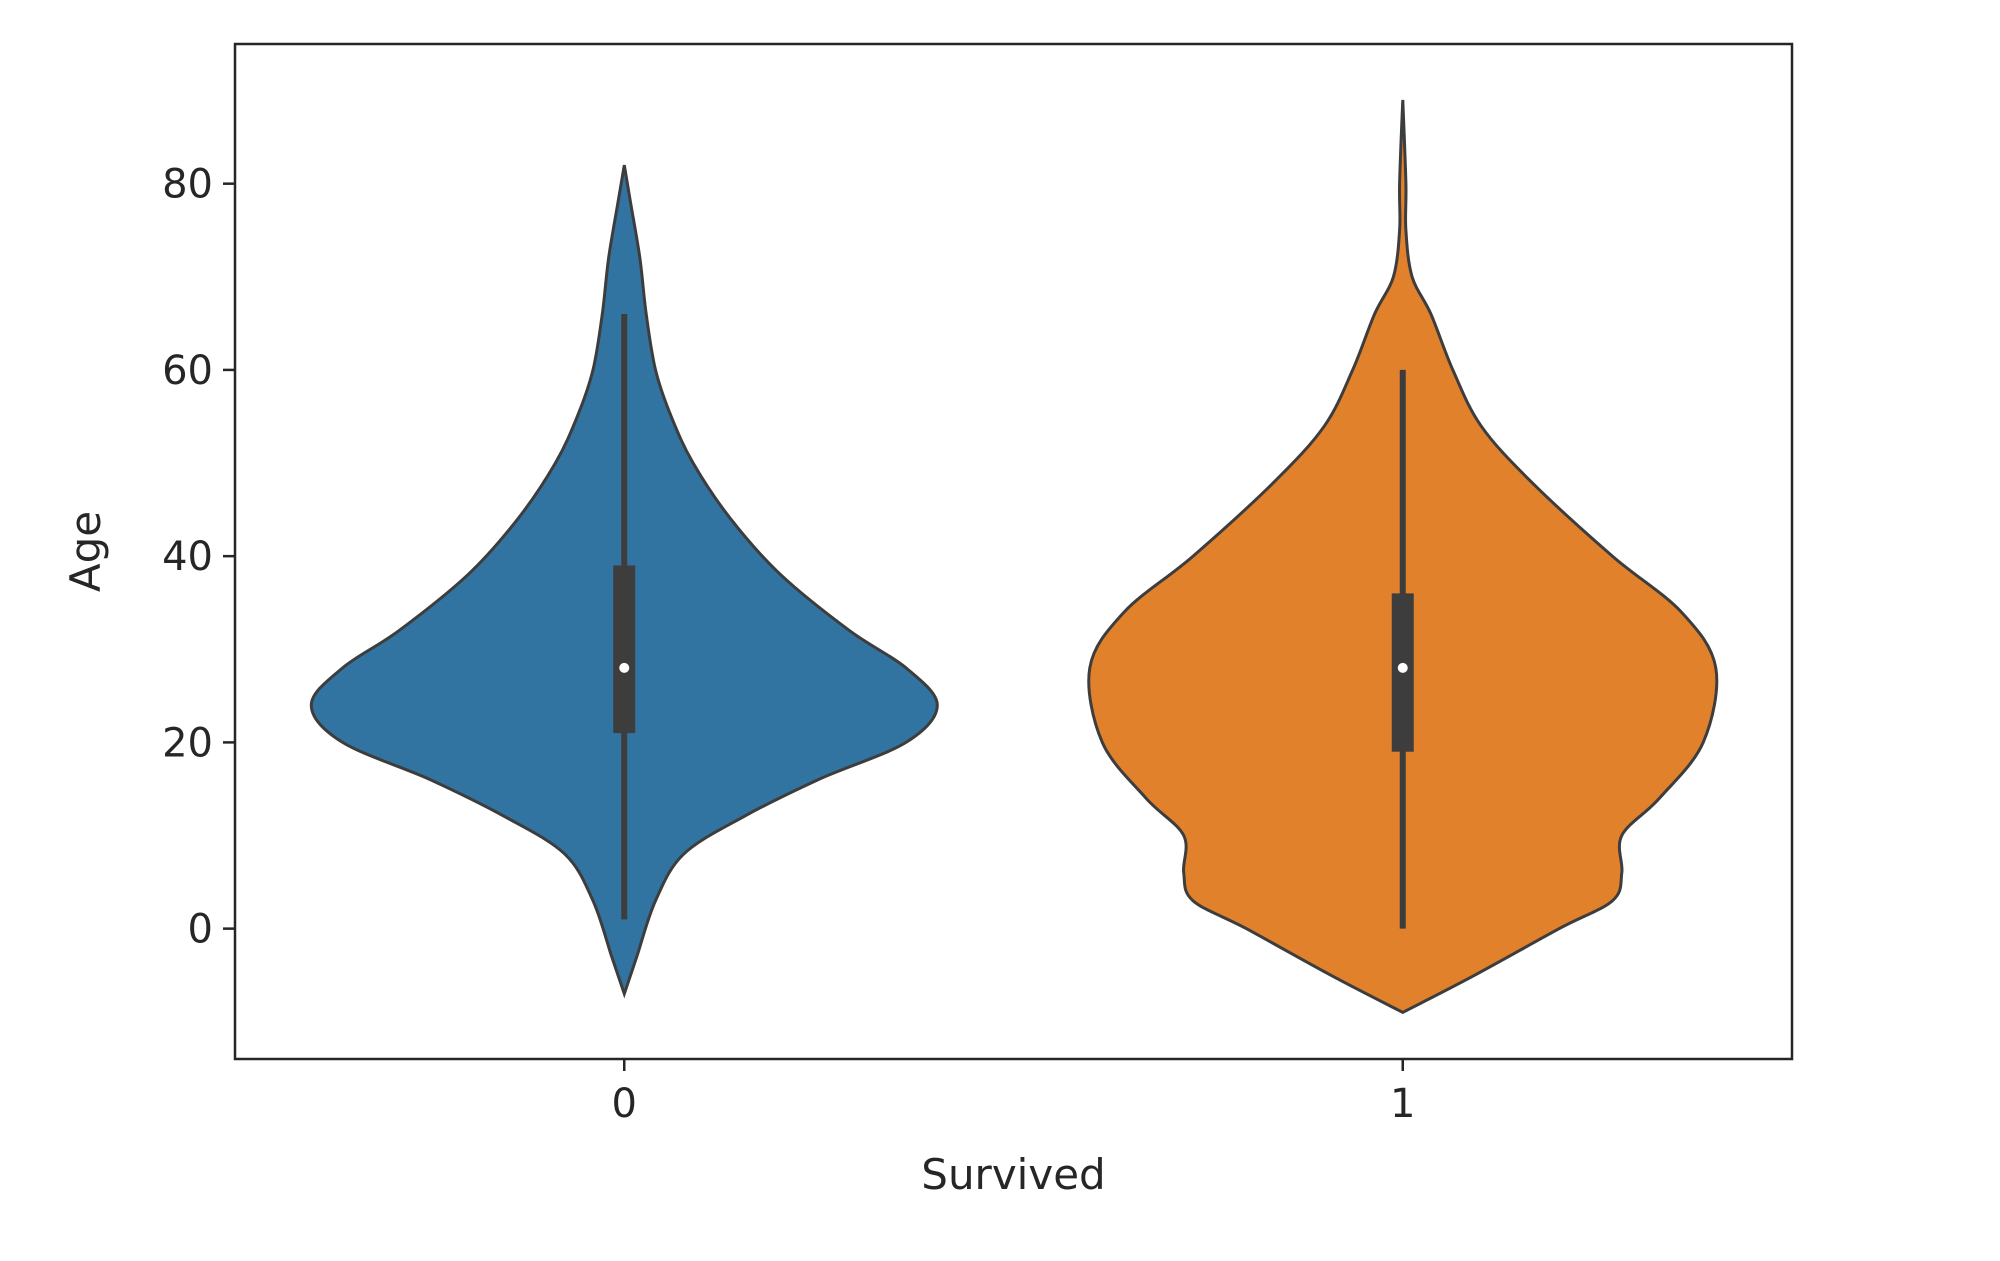  What do you see at coordinates (187, 557) in the screenshot?
I see `y-tick-label-40: 40` at bounding box center [187, 557].